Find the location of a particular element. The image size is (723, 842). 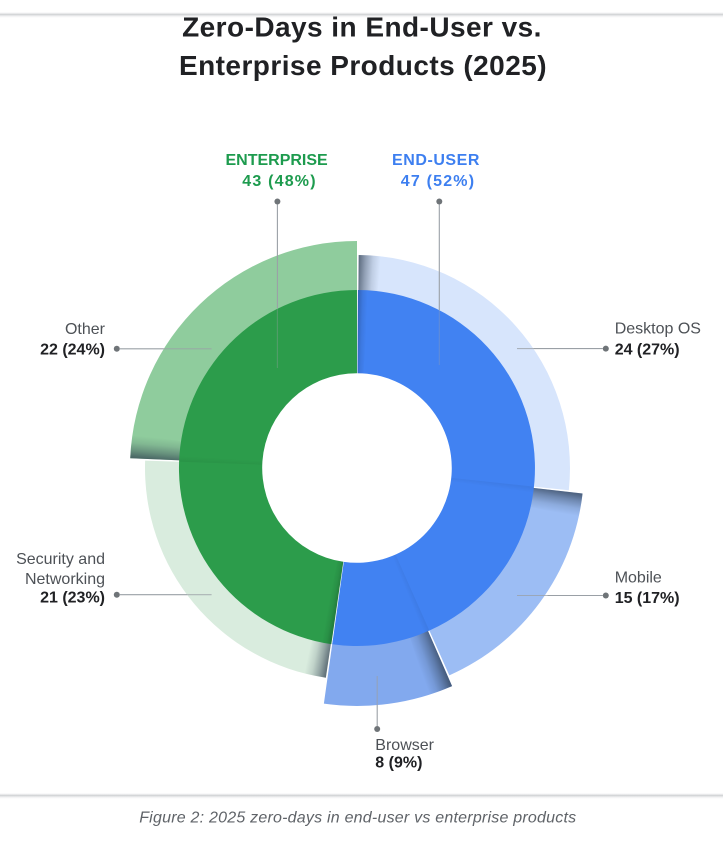

svg-text: Security and is located at coordinates (60, 559).